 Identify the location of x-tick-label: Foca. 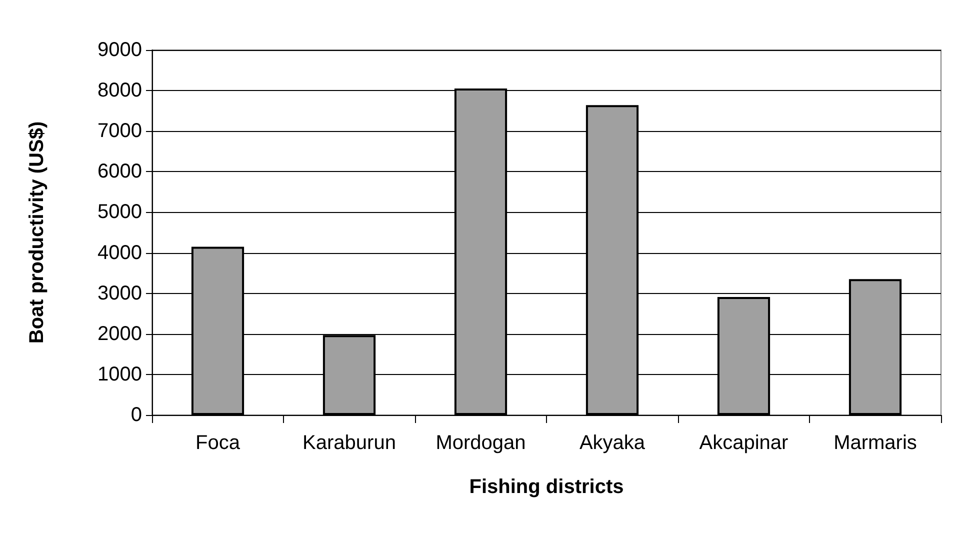
(218, 443).